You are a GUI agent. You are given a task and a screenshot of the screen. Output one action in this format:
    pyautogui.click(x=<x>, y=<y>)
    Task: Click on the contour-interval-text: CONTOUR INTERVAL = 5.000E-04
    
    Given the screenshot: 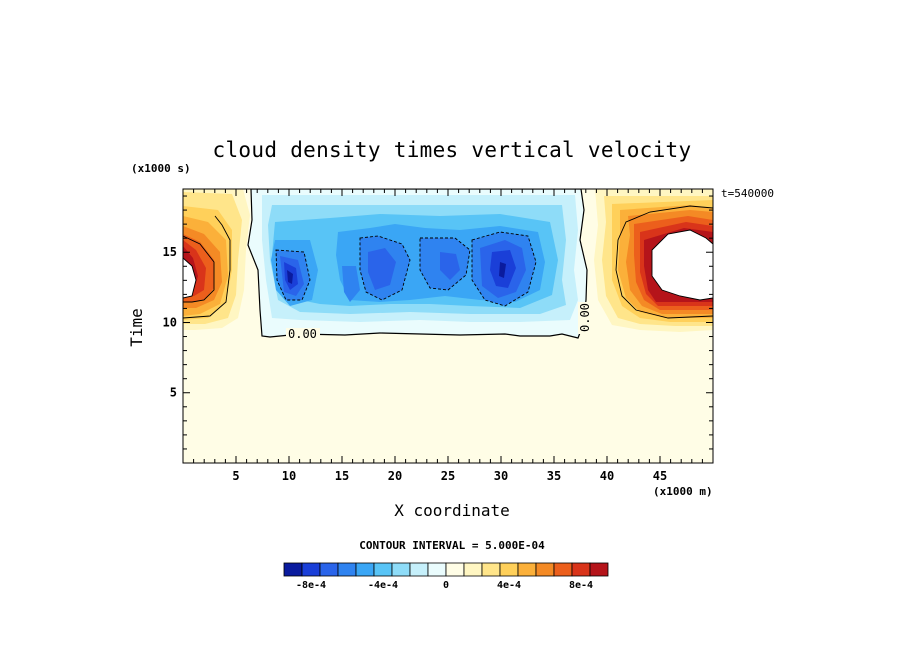 What is the action you would take?
    pyautogui.click(x=452, y=545)
    